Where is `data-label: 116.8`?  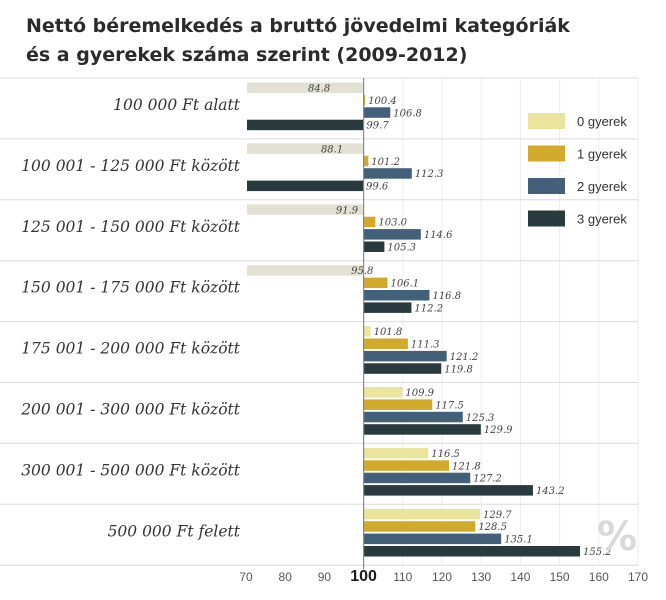
data-label: 116.8 is located at coordinates (446, 296).